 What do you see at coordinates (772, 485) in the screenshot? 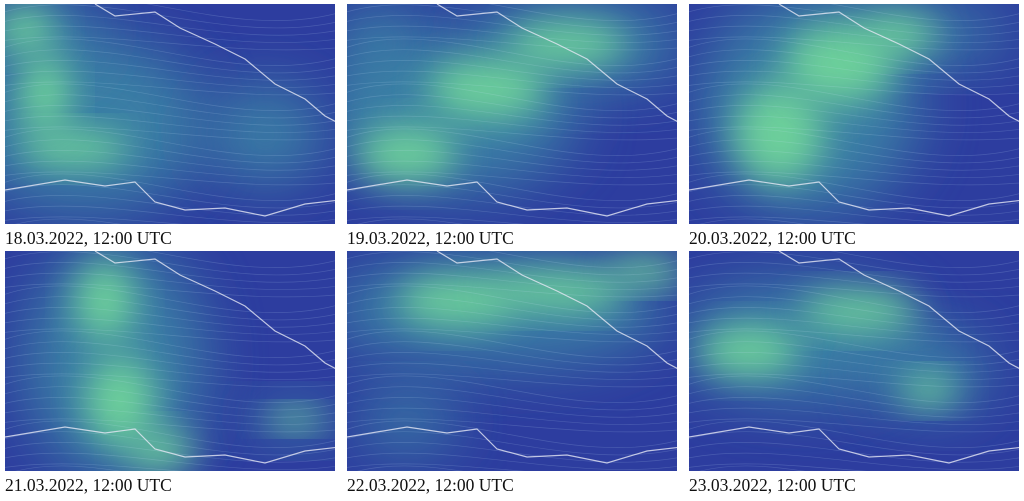
I see `panel-caption: 23.03.2022, 12:00 UTC` at bounding box center [772, 485].